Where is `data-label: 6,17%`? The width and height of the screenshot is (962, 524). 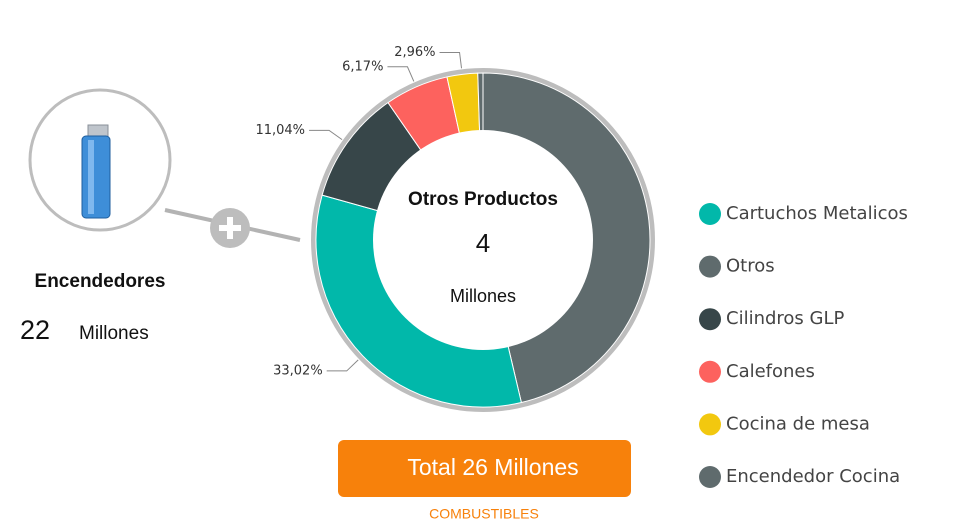 data-label: 6,17% is located at coordinates (362, 66).